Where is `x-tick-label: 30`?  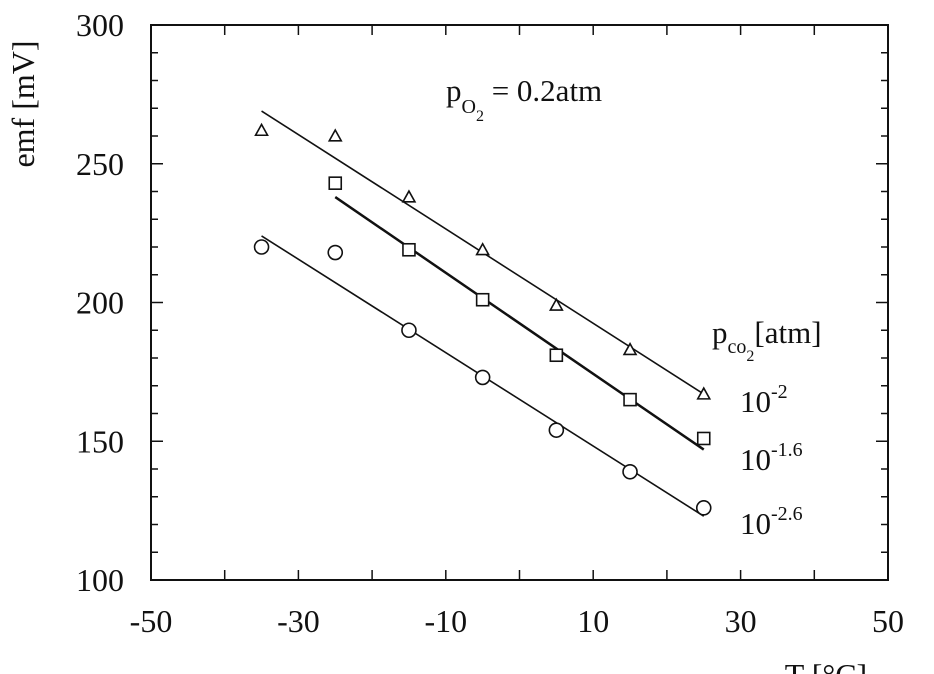 x-tick-label: 30 is located at coordinates (741, 621).